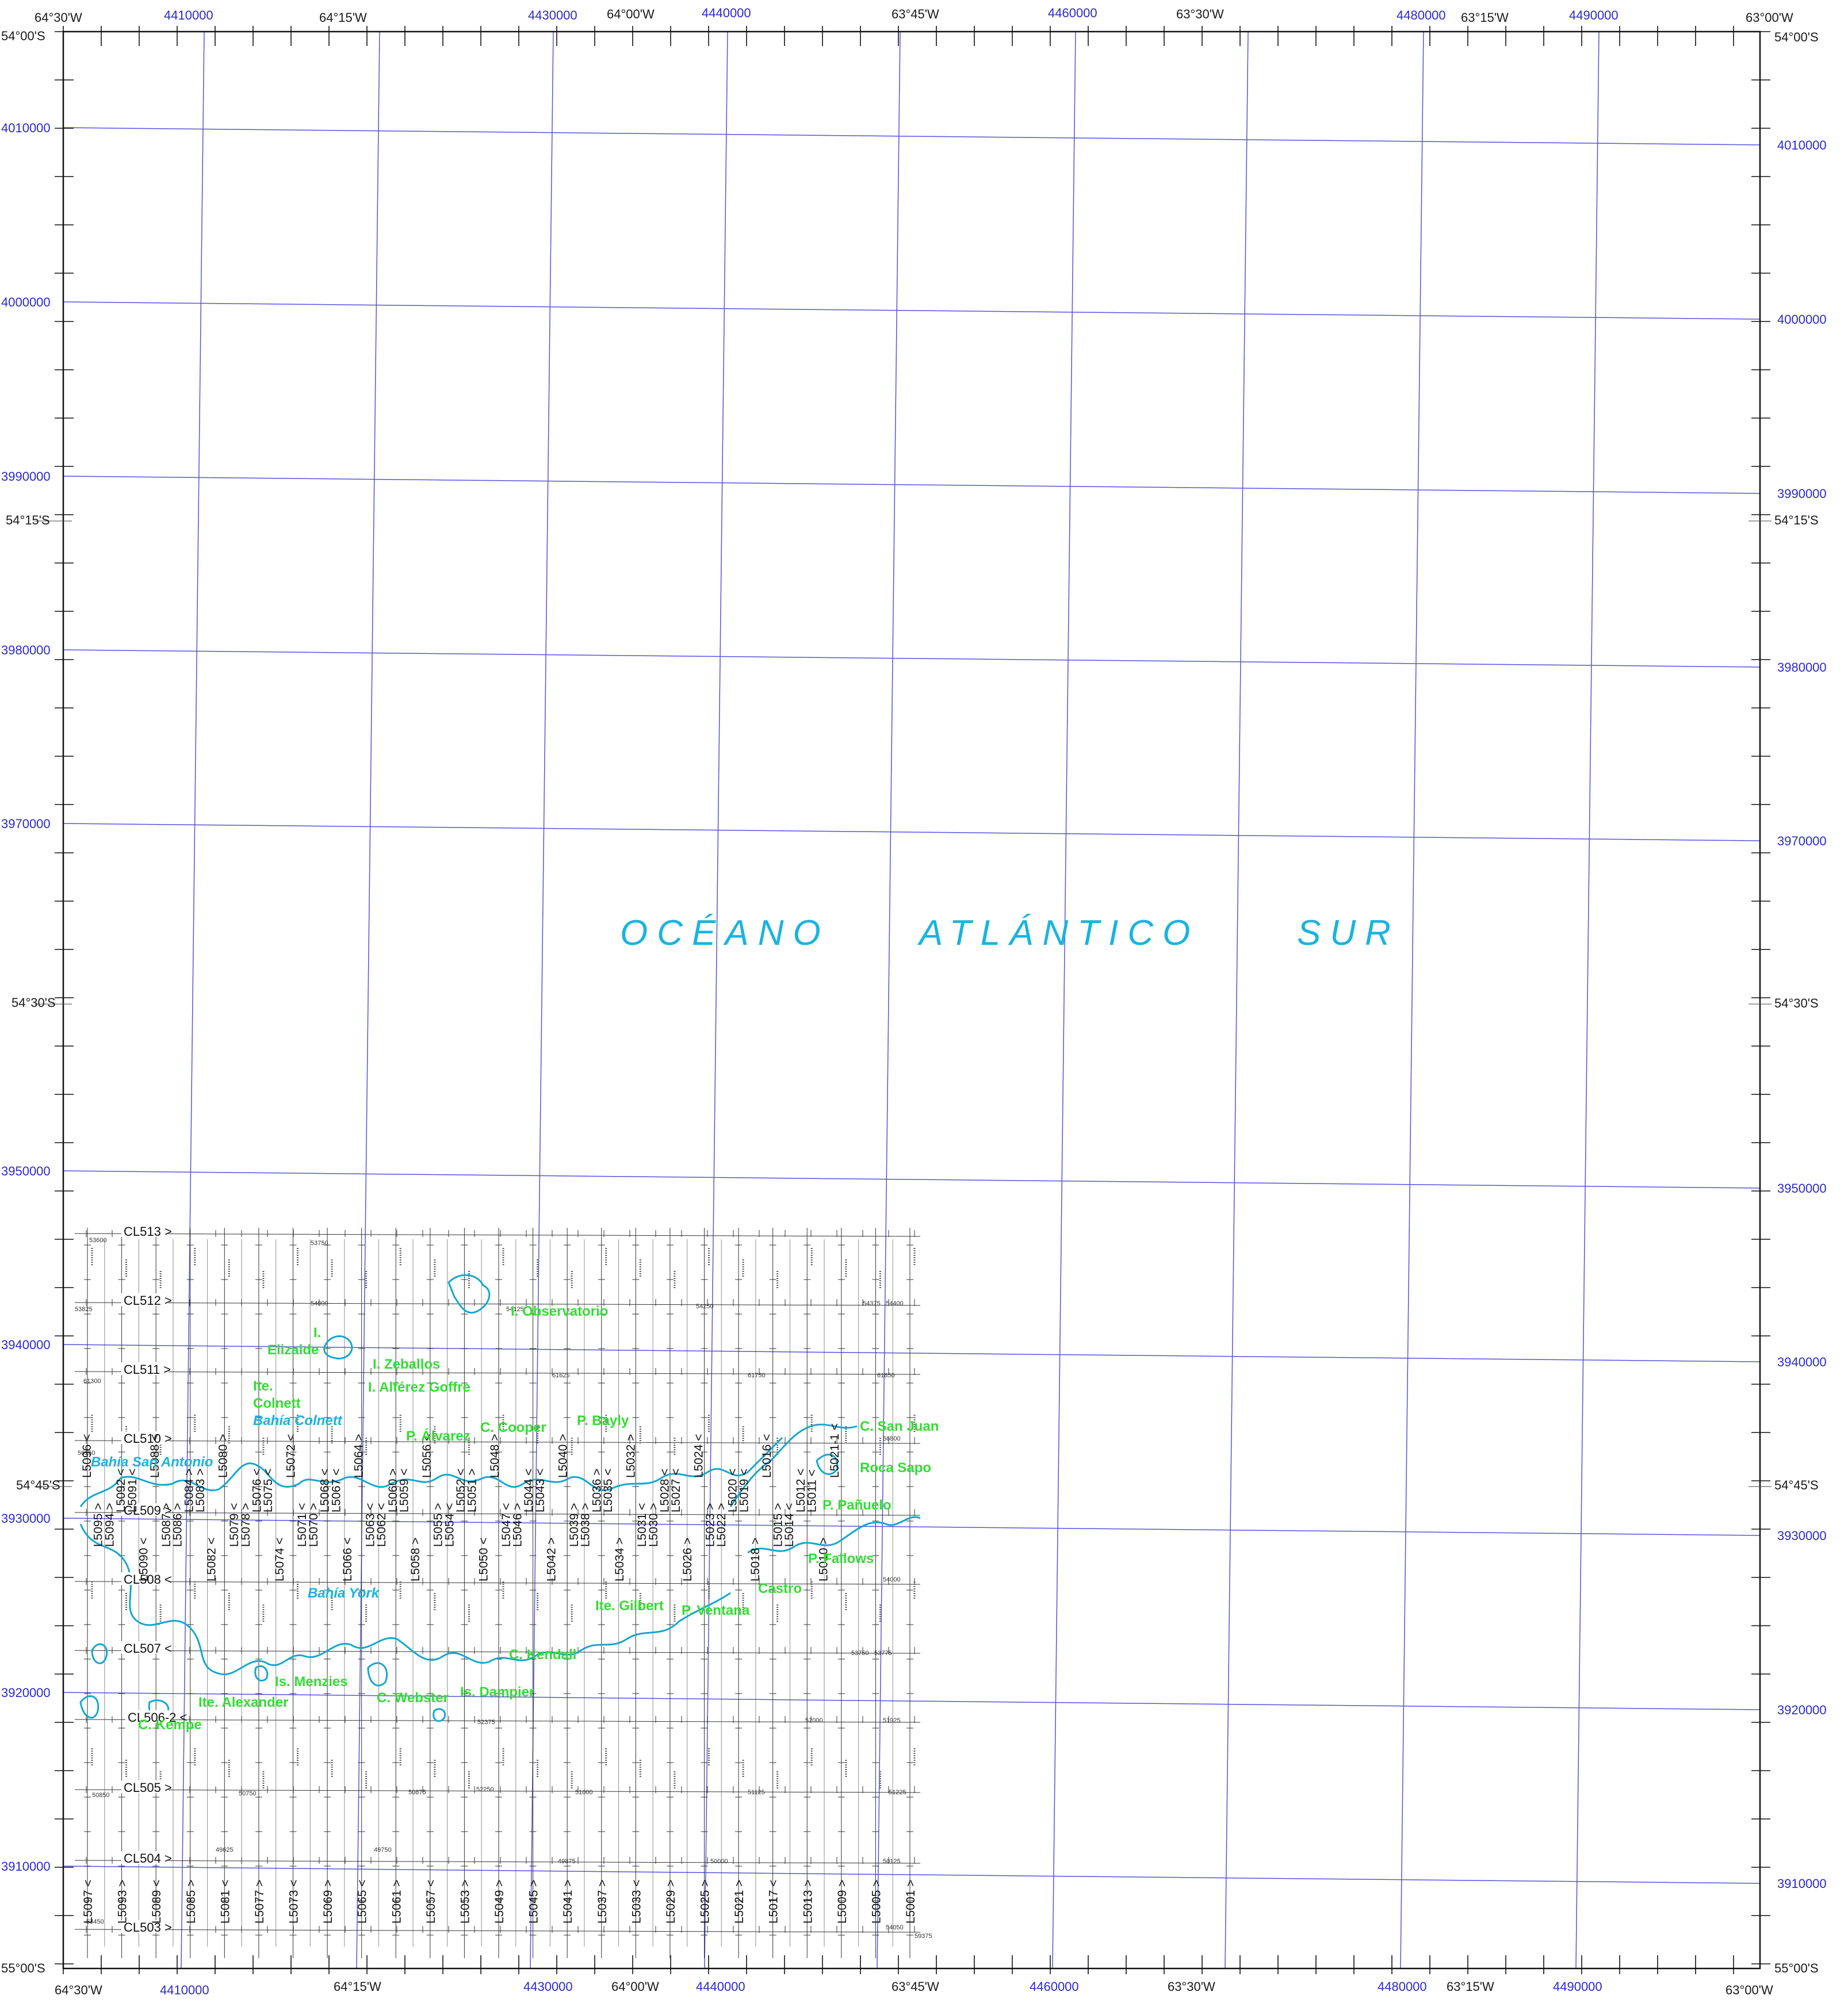 This screenshot has height=2007, width=1848. What do you see at coordinates (121, 1491) in the screenshot?
I see `l-line-label: L5092 <` at bounding box center [121, 1491].